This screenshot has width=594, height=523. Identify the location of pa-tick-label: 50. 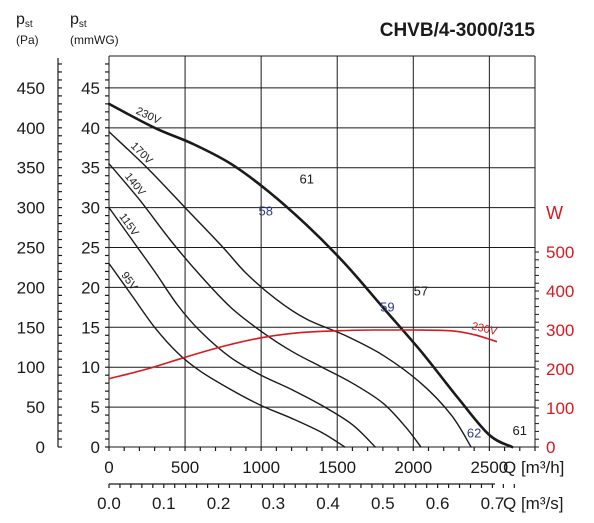
(35, 407).